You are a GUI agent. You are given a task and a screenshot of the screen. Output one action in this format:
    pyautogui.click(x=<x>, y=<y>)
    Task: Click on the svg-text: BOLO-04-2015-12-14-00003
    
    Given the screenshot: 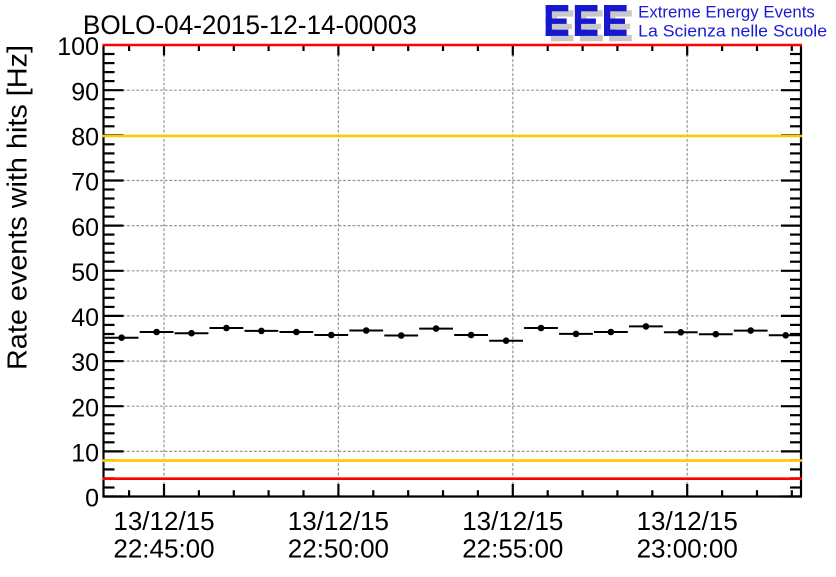 What is the action you would take?
    pyautogui.click(x=250, y=25)
    